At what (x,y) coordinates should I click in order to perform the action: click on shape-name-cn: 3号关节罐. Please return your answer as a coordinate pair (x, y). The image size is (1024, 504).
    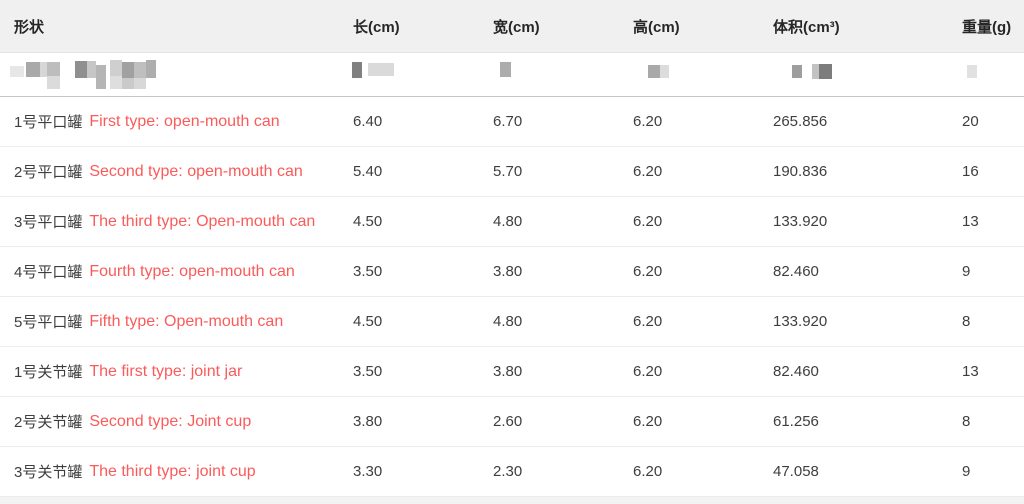
    Looking at the image, I should click on (48, 472).